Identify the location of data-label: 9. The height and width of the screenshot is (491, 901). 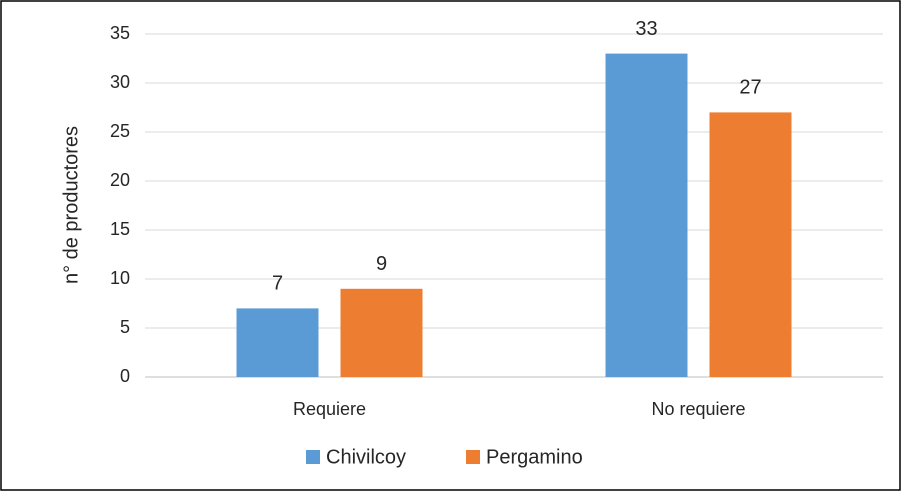
(381, 264).